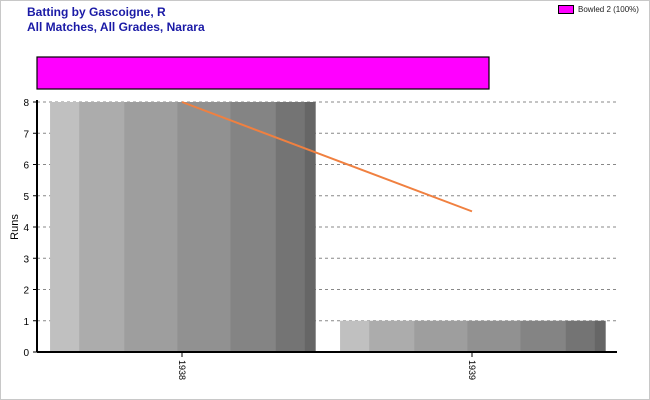  Describe the element at coordinates (263, 73) in the screenshot. I see `dismissal-bar-bowled` at that location.